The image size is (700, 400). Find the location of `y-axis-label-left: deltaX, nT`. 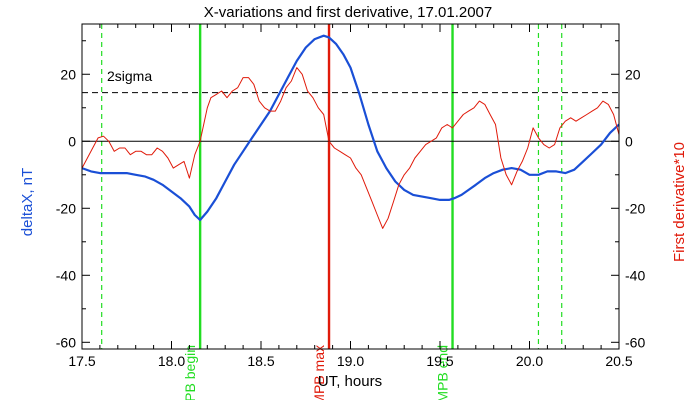

y-axis-label-left: deltaX, nT is located at coordinates (27, 202).